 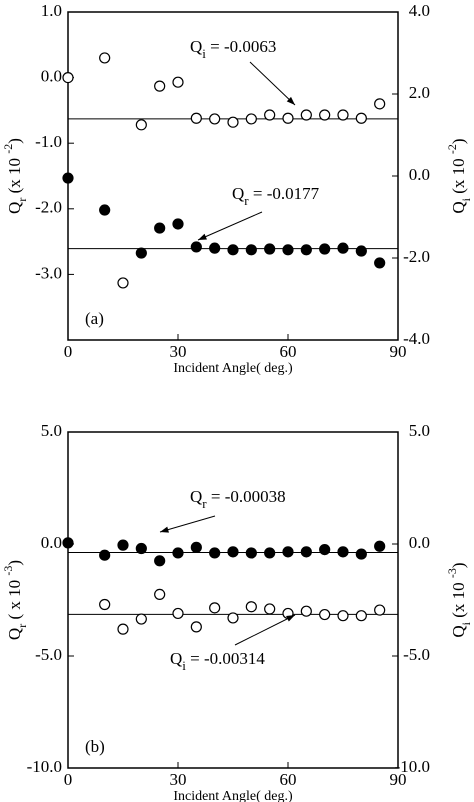 What do you see at coordinates (95, 746) in the screenshot?
I see `panel-label: (b)` at bounding box center [95, 746].